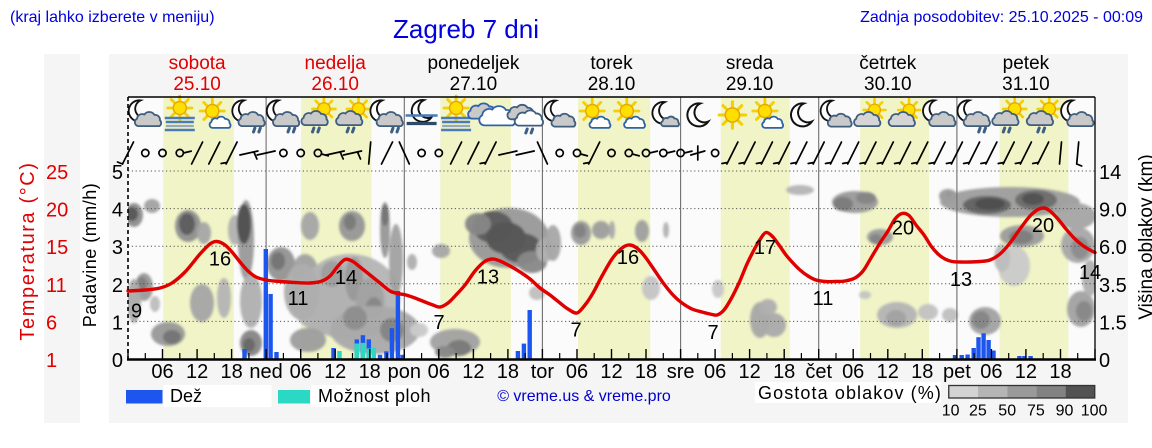 Image resolution: width=1152 pixels, height=448 pixels. What do you see at coordinates (1065, 411) in the screenshot?
I see `svg-text: 90` at bounding box center [1065, 411].